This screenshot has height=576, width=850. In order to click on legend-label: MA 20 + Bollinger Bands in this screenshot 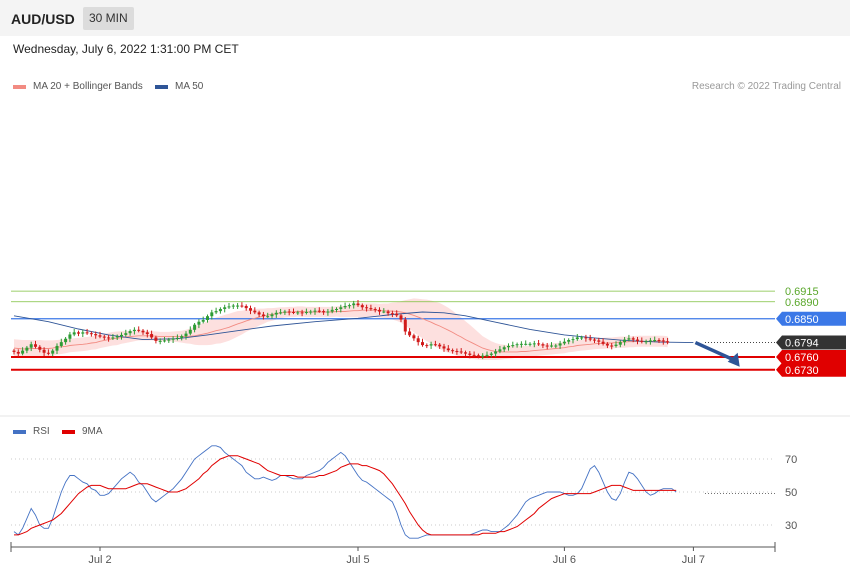, I will do `click(88, 86)`.